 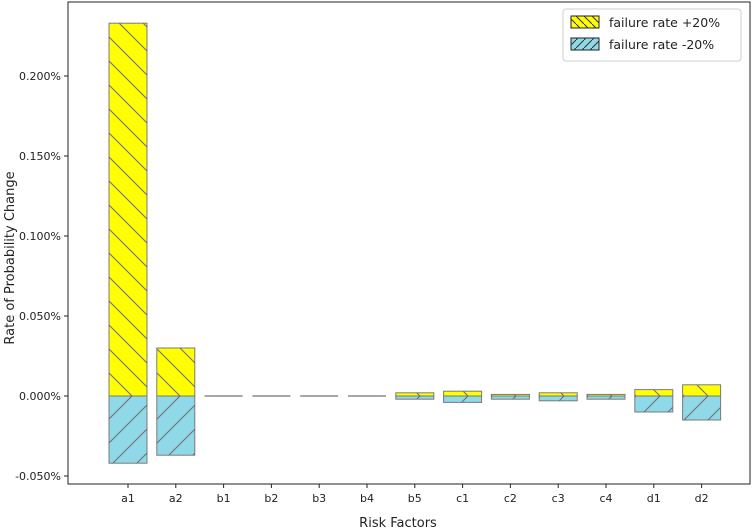 I want to click on legend-box, so click(x=652, y=35).